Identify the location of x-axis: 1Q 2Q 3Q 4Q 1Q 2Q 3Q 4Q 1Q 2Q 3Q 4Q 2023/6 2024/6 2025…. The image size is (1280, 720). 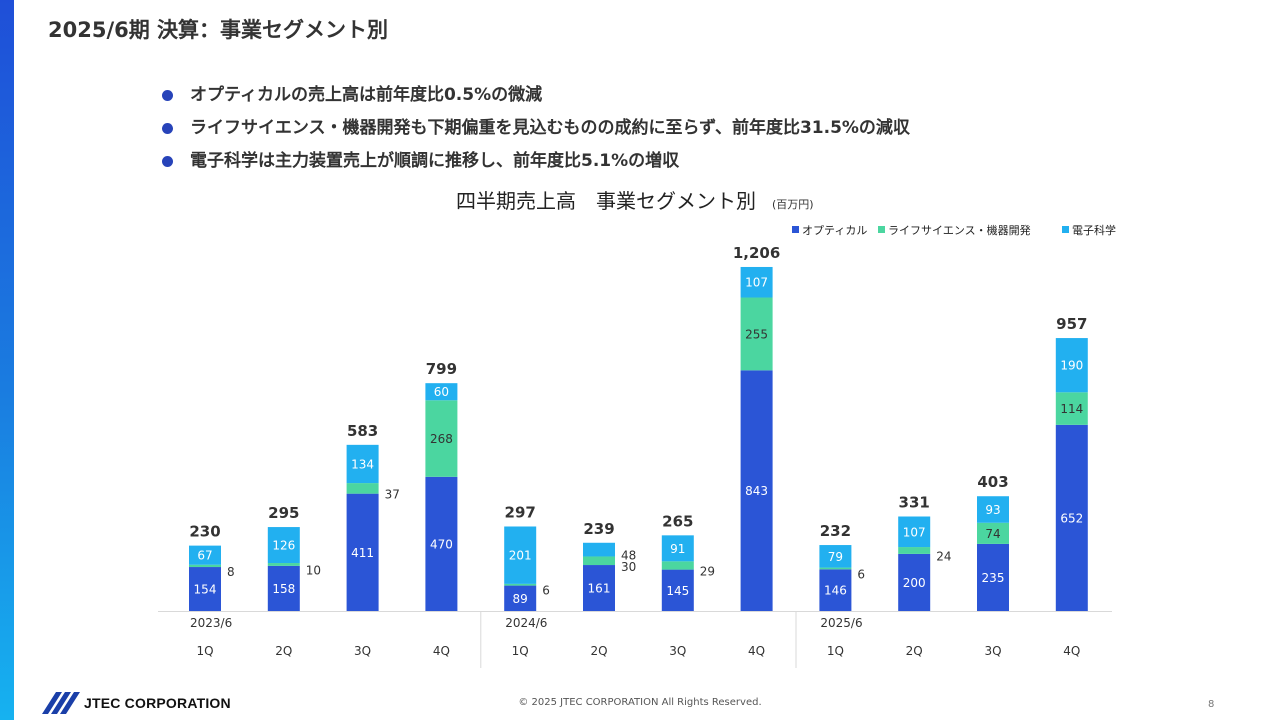
(635, 639).